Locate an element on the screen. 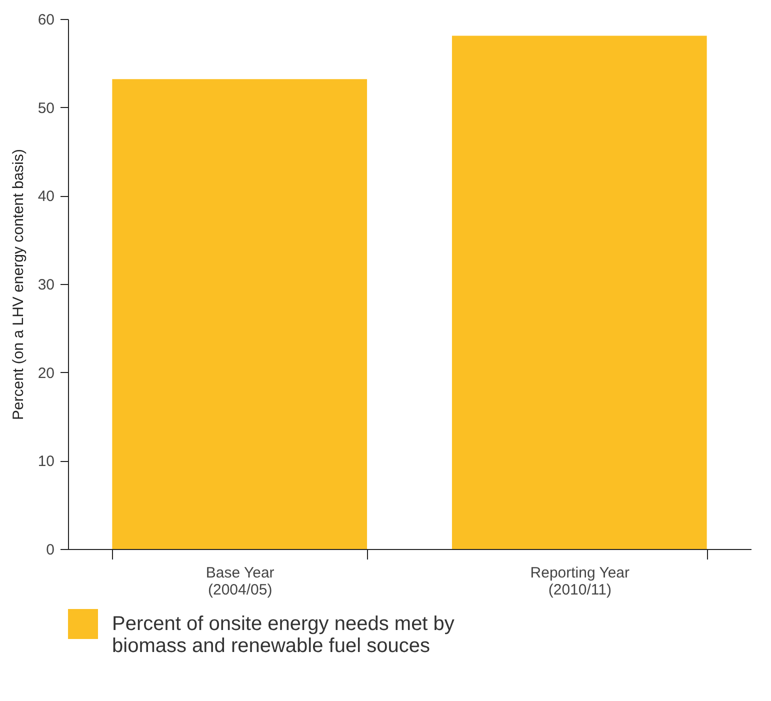 This screenshot has height=701, width=771. y-tick-label: 0 is located at coordinates (50, 550).